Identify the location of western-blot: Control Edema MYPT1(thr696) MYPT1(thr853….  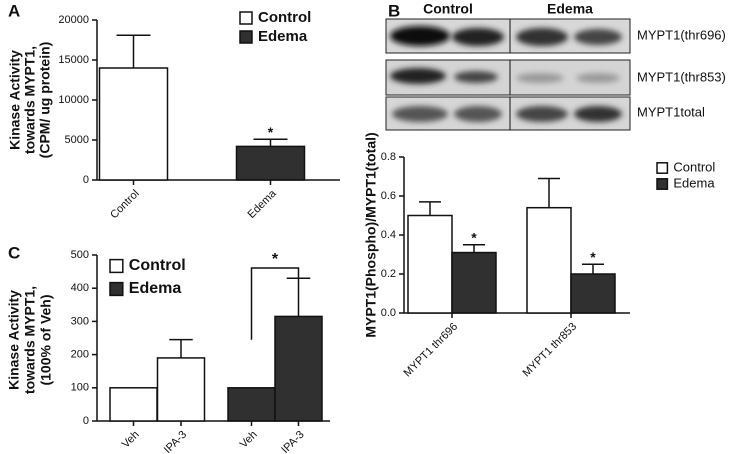
(555, 66).